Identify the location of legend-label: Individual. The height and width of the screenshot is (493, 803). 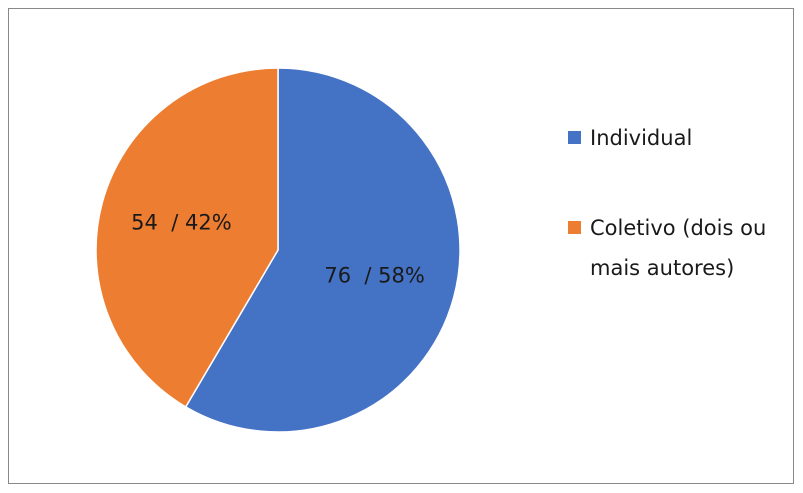
(641, 138).